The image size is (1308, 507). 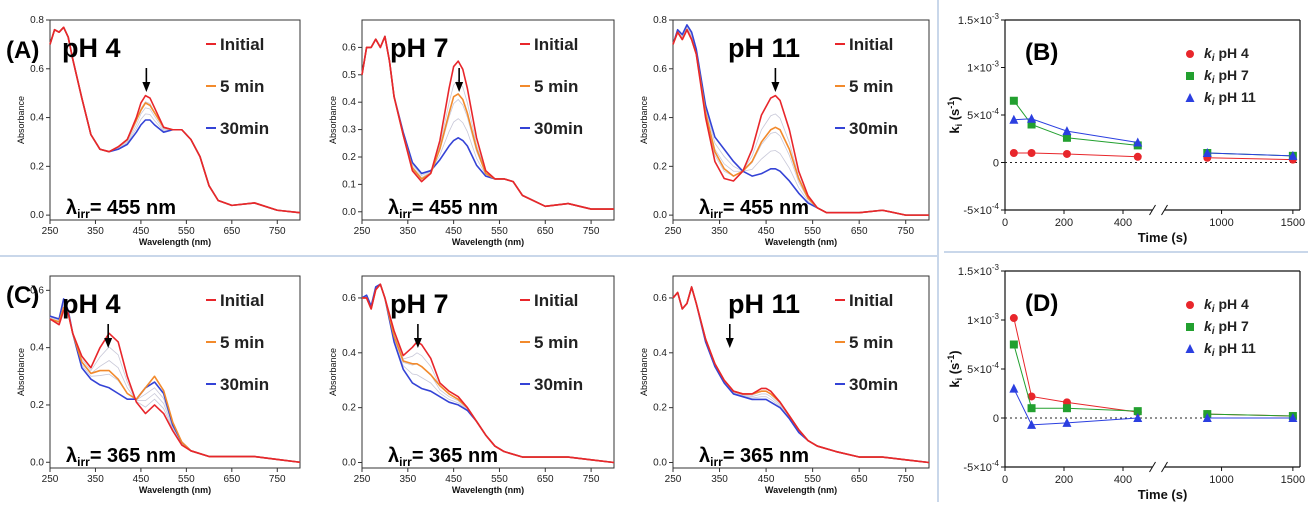 I want to click on x-tick-label: 250, so click(x=50, y=479).